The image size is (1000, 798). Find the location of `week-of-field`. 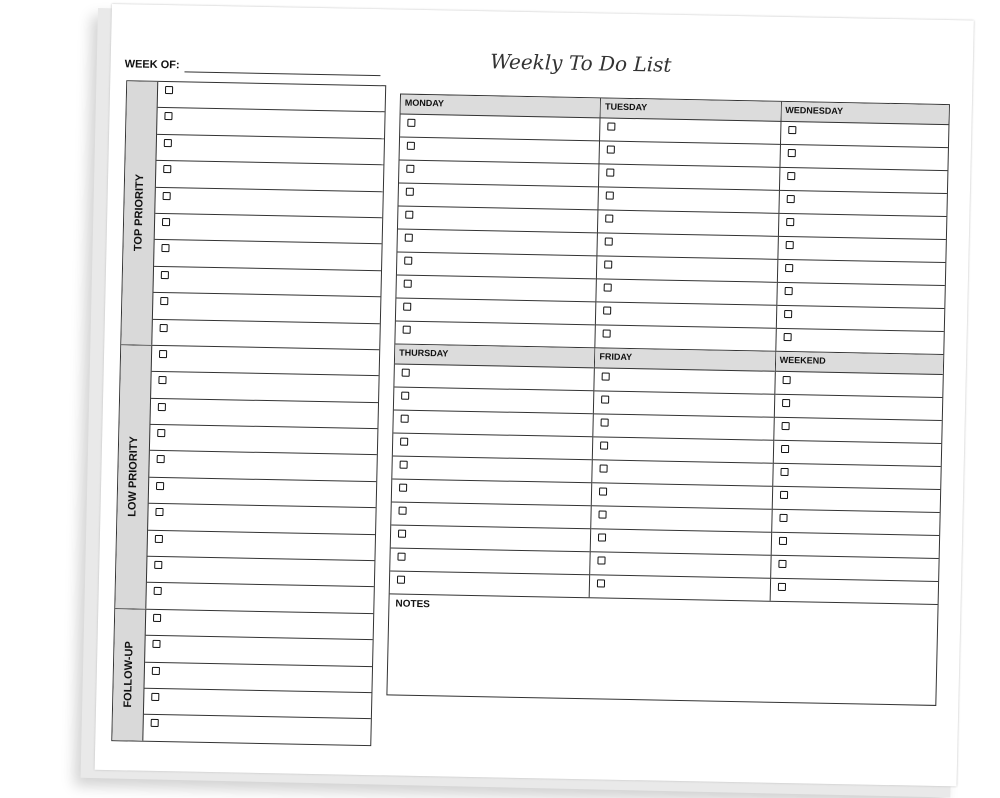

week-of-field is located at coordinates (282, 74).